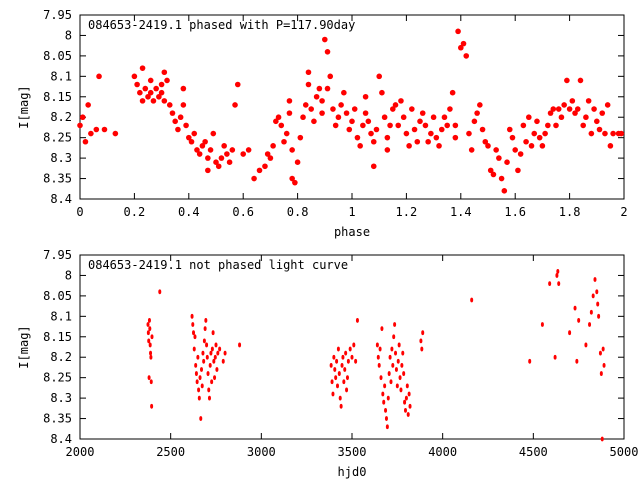  Describe the element at coordinates (57, 419) in the screenshot. I see `y-tick-label: 8.35` at that location.